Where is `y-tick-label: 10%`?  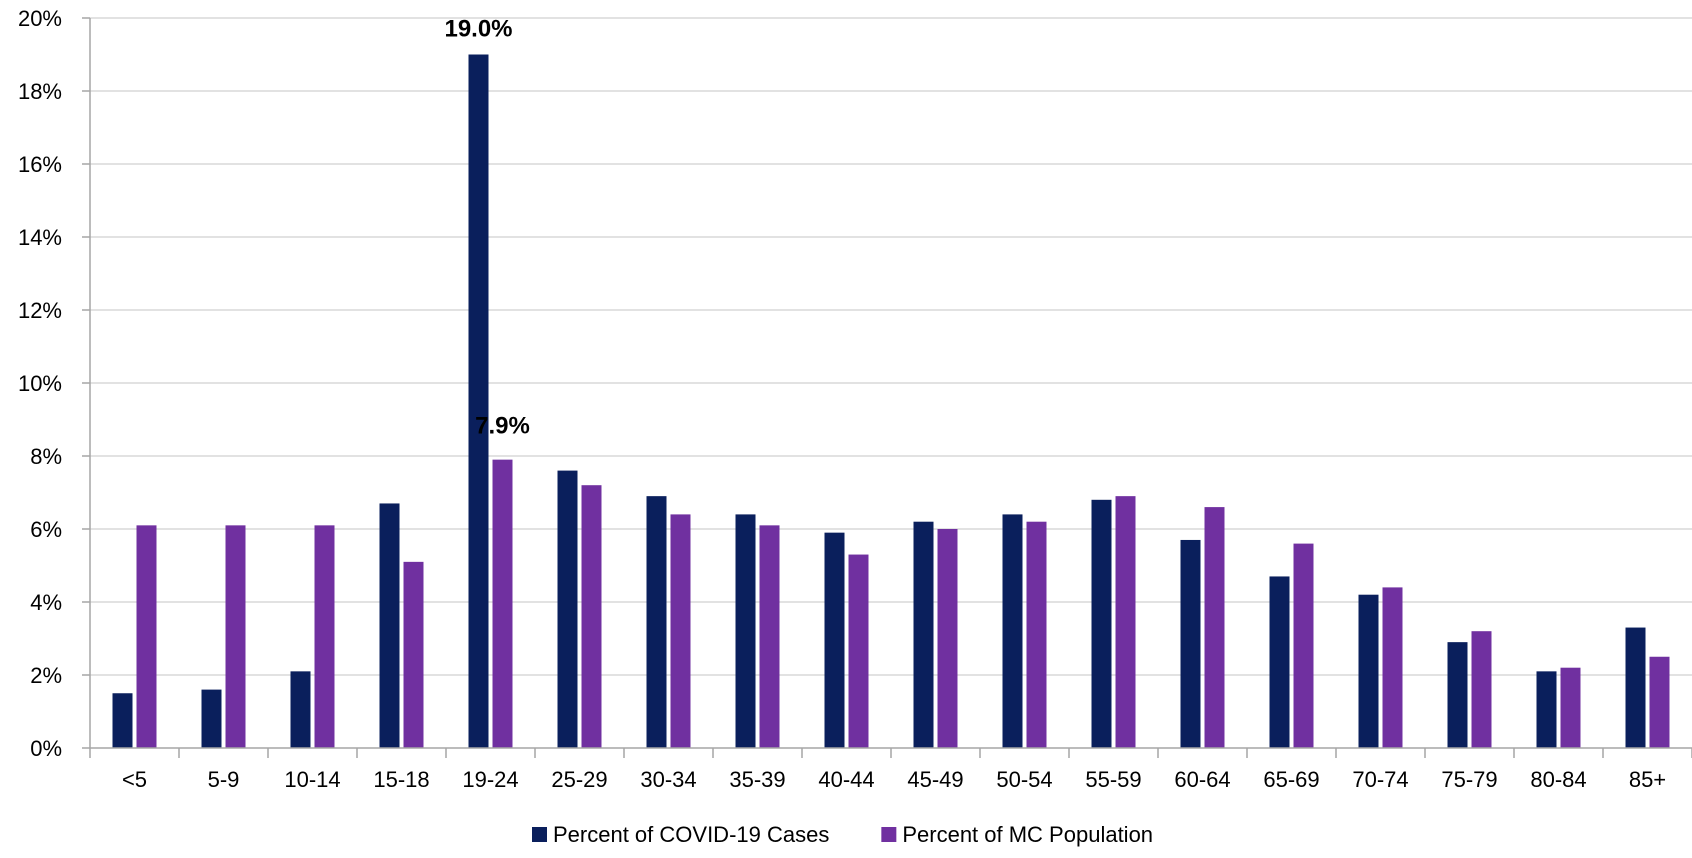 y-tick-label: 10% is located at coordinates (40, 383).